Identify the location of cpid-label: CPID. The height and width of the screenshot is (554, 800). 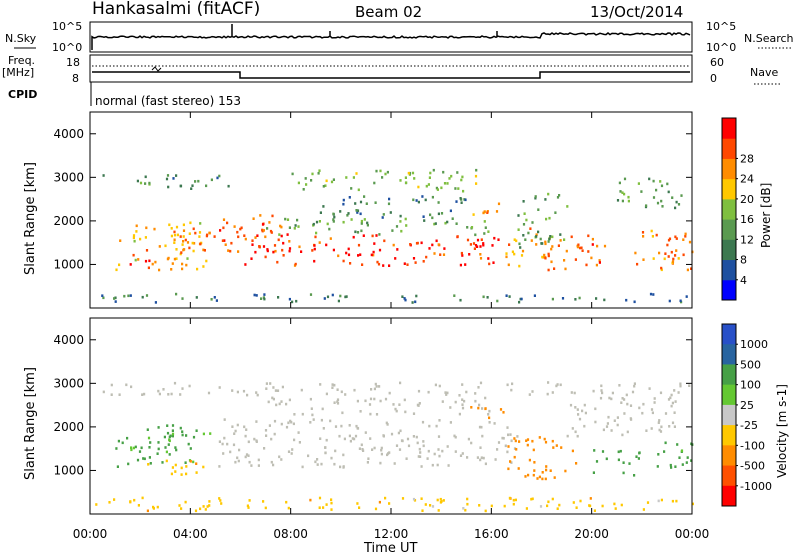
(22, 94).